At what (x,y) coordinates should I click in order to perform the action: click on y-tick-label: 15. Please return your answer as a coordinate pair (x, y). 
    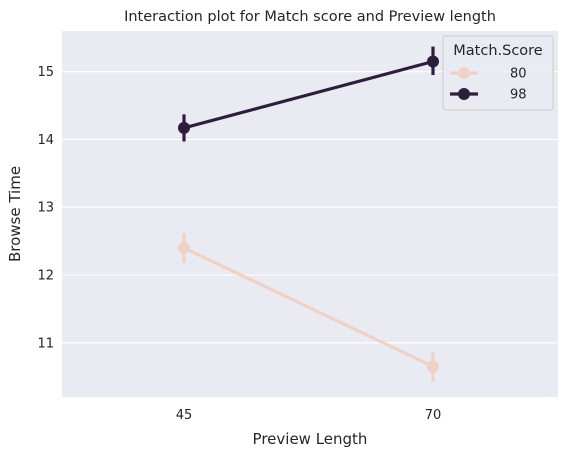
    Looking at the image, I should click on (45, 72).